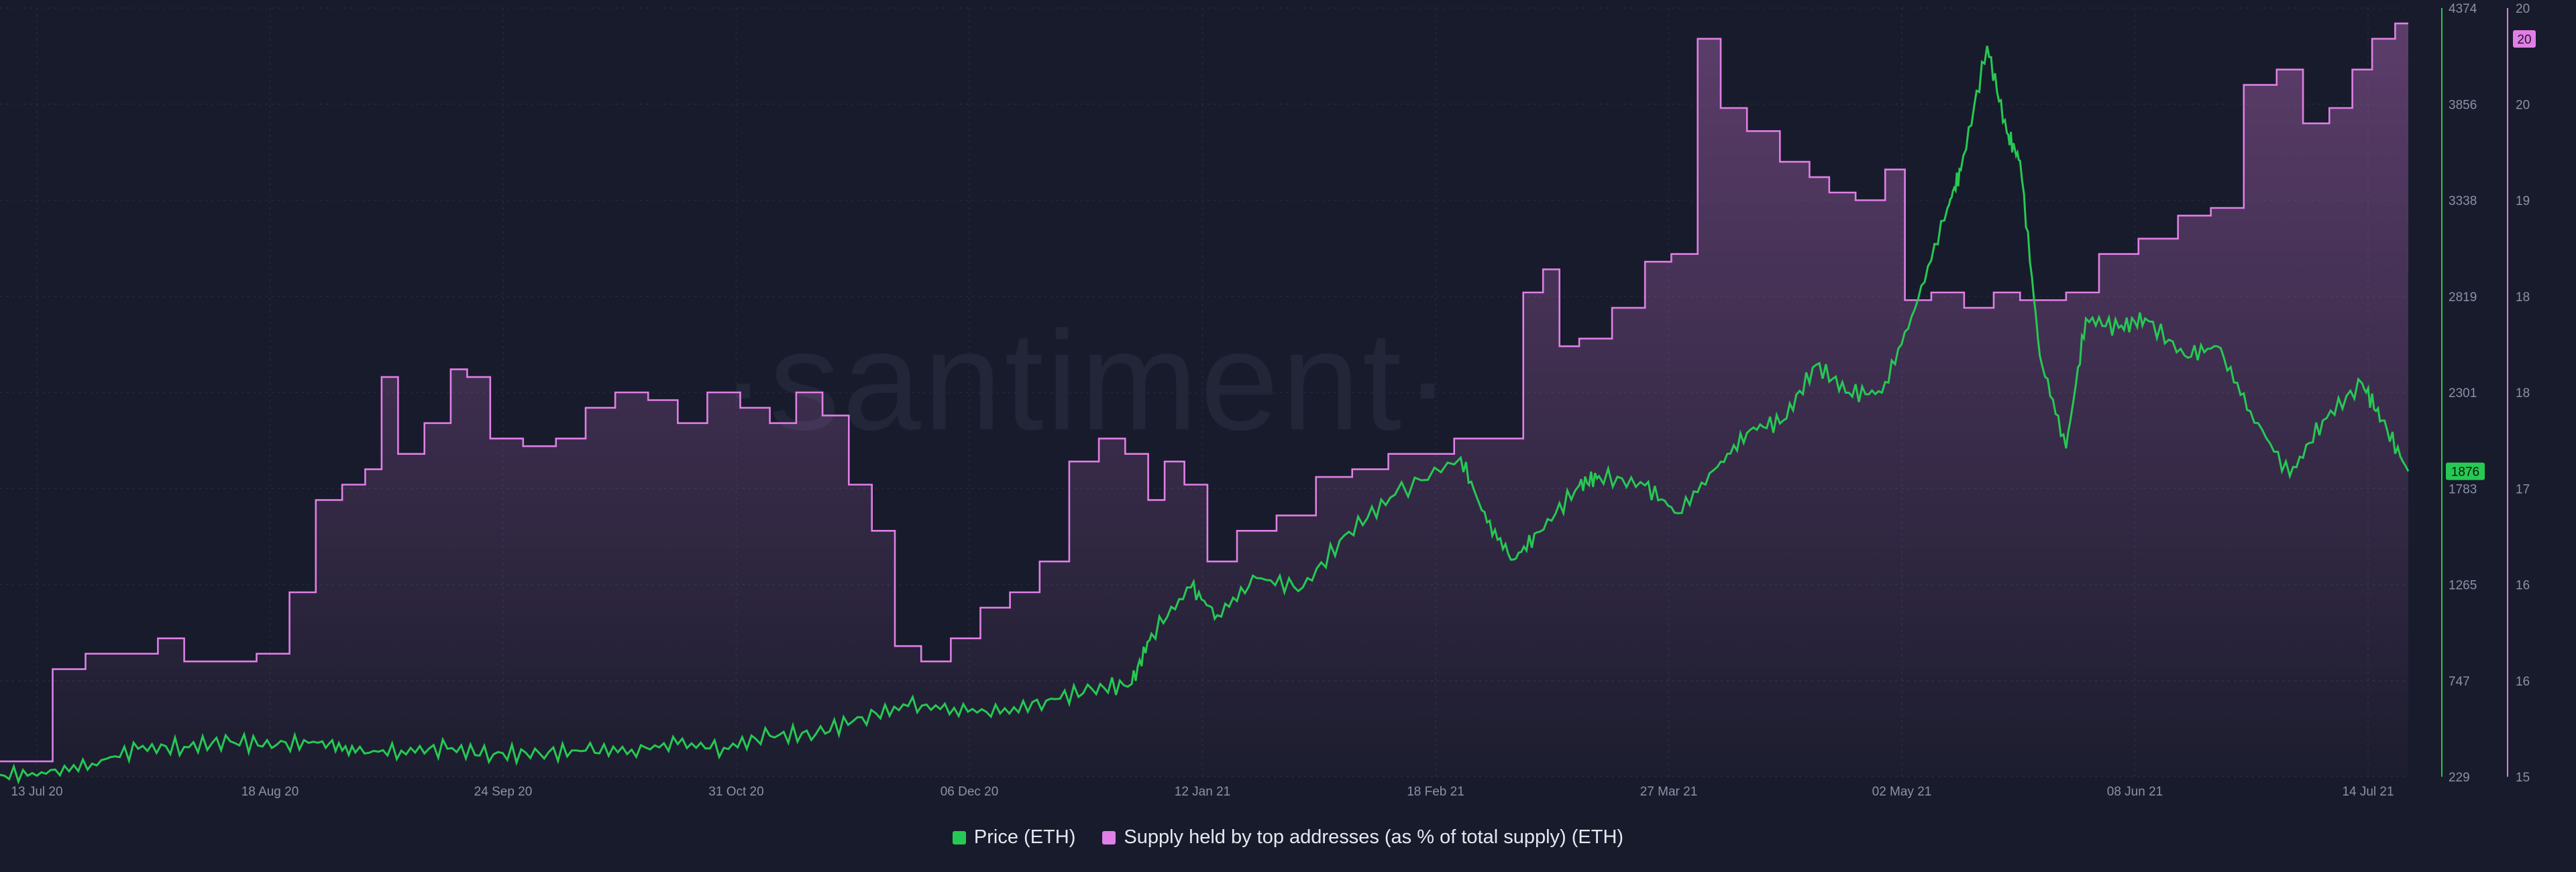  What do you see at coordinates (735, 792) in the screenshot?
I see `x-tick-label: 31 Oct 20` at bounding box center [735, 792].